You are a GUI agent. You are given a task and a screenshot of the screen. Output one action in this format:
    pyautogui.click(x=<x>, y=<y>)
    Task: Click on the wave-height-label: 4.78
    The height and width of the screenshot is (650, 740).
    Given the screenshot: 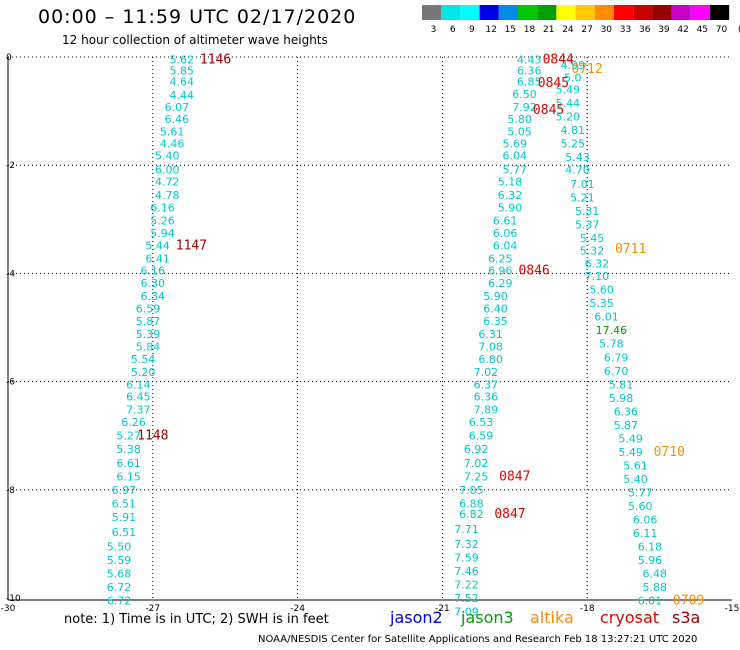 What is the action you would take?
    pyautogui.click(x=167, y=195)
    